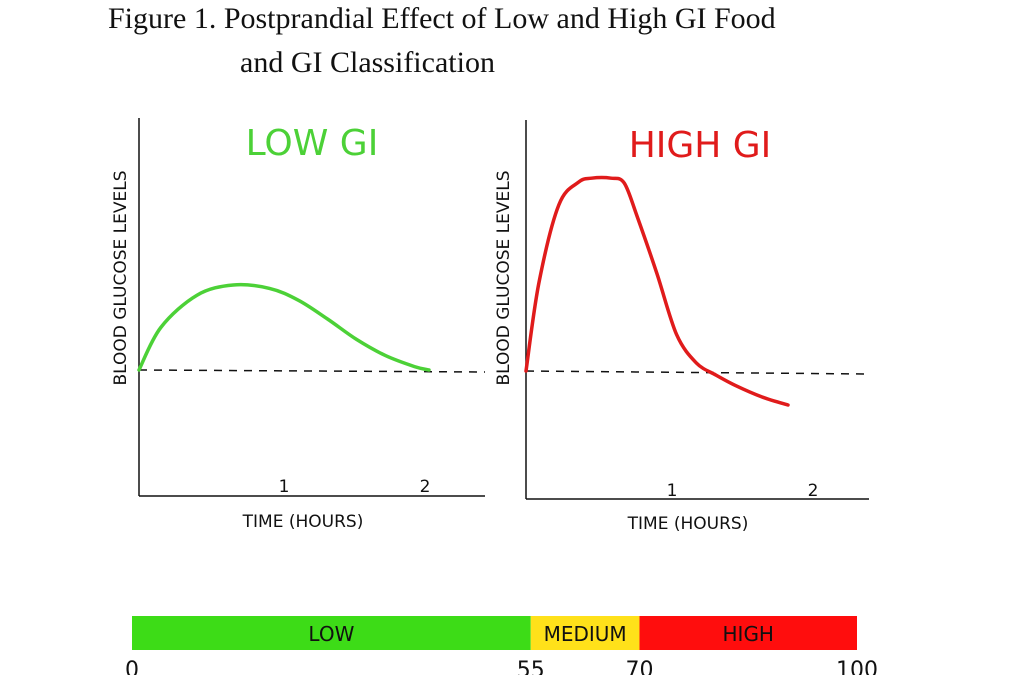 This screenshot has width=1024, height=675. Describe the element at coordinates (425, 487) in the screenshot. I see `low-gi-xtick-2: 2` at that location.